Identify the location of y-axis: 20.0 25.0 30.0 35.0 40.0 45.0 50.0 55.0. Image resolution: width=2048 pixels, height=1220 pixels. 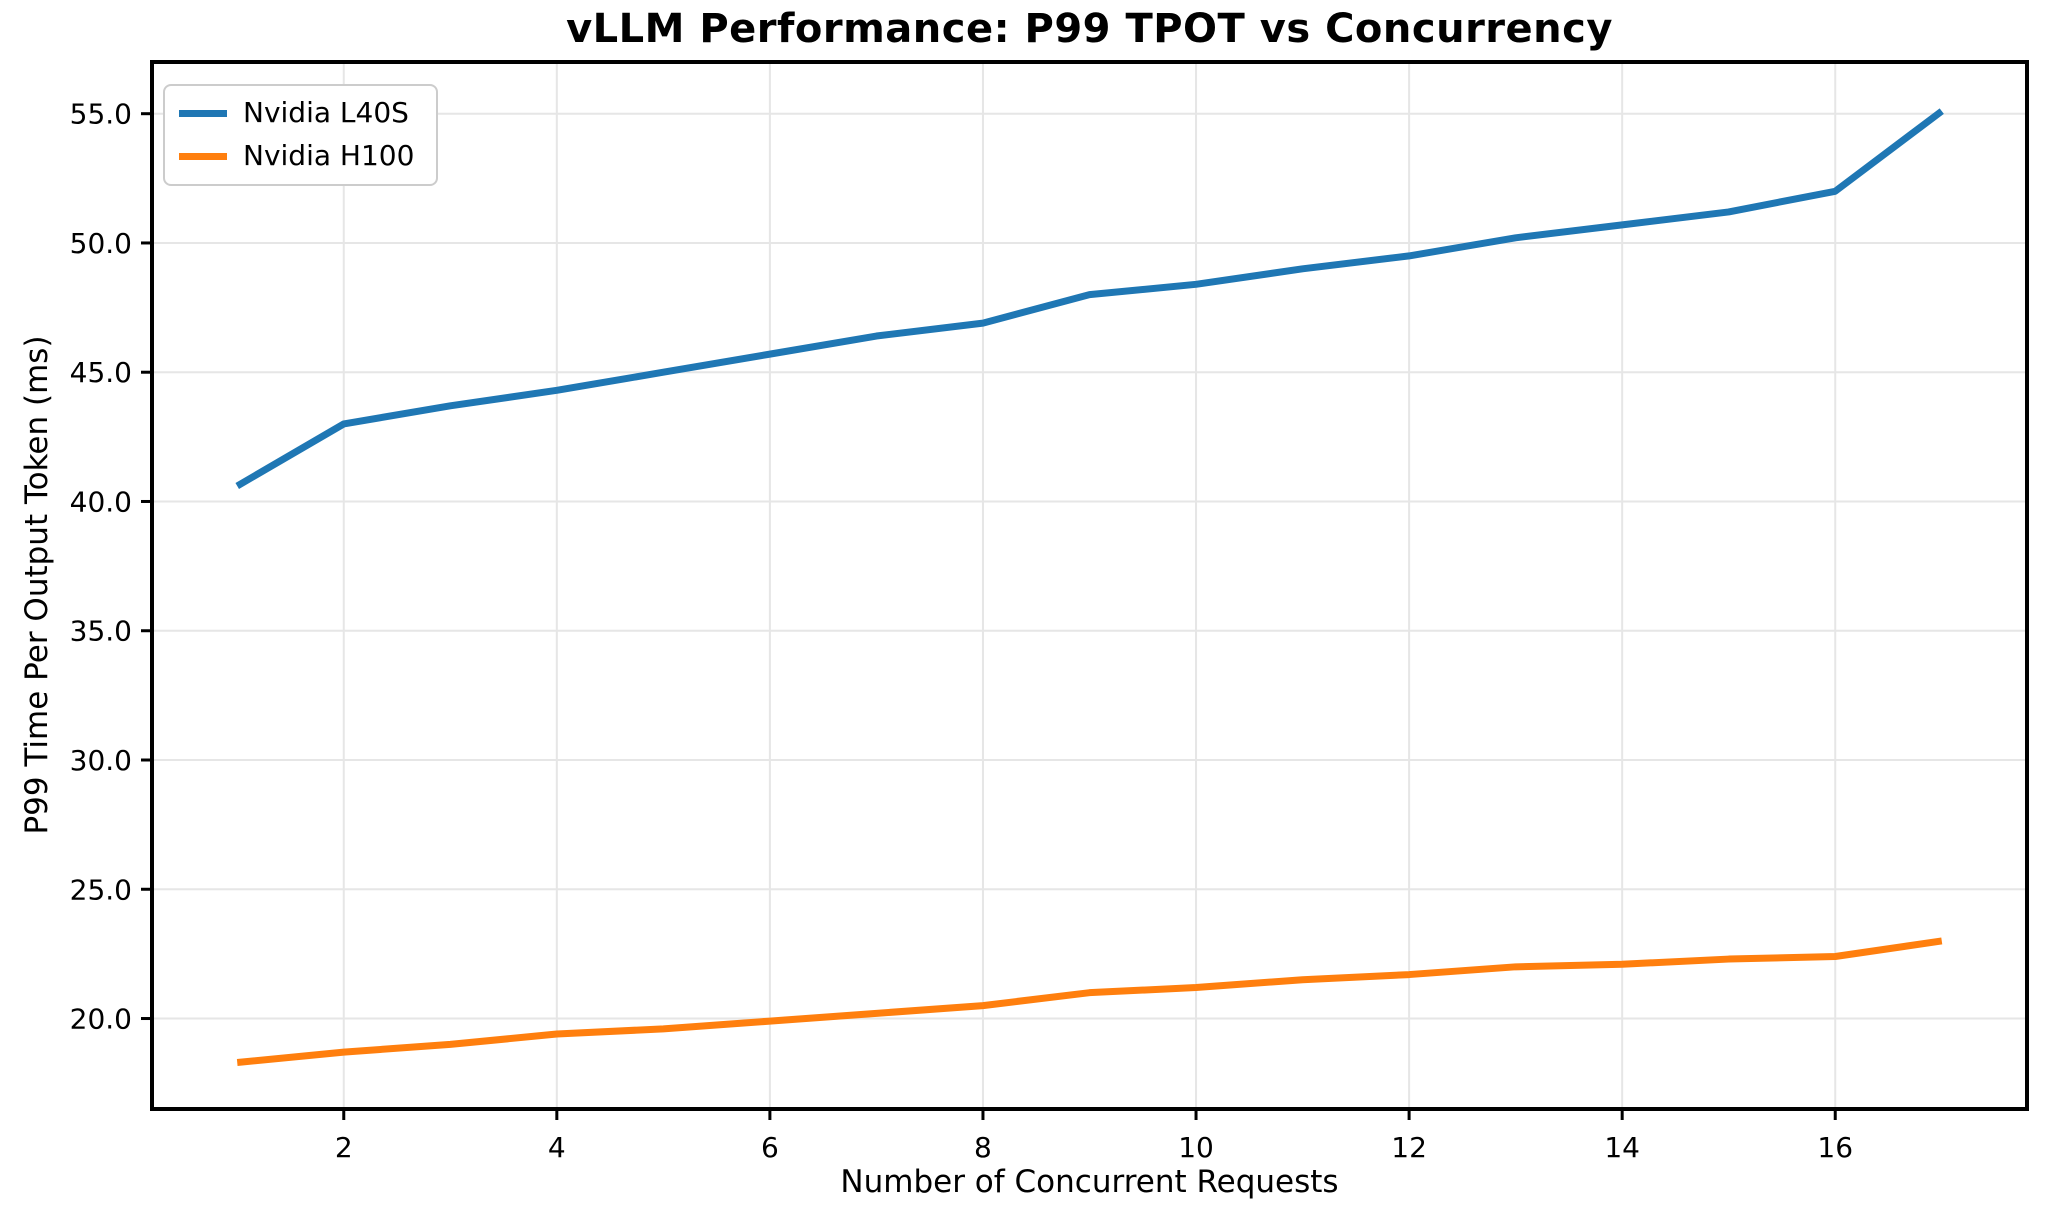
(111, 567).